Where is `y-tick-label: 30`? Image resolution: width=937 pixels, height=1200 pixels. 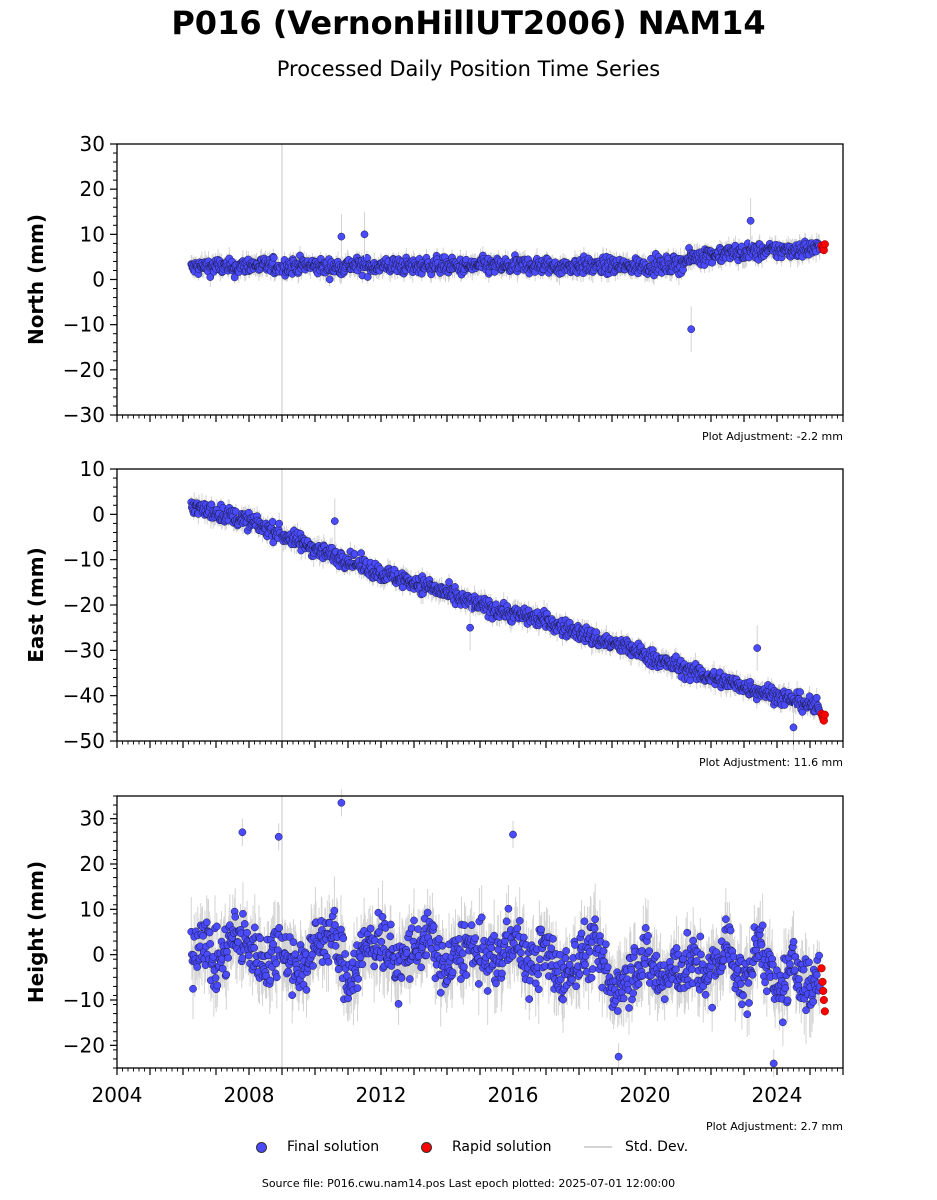
y-tick-label: 30 is located at coordinates (92, 144).